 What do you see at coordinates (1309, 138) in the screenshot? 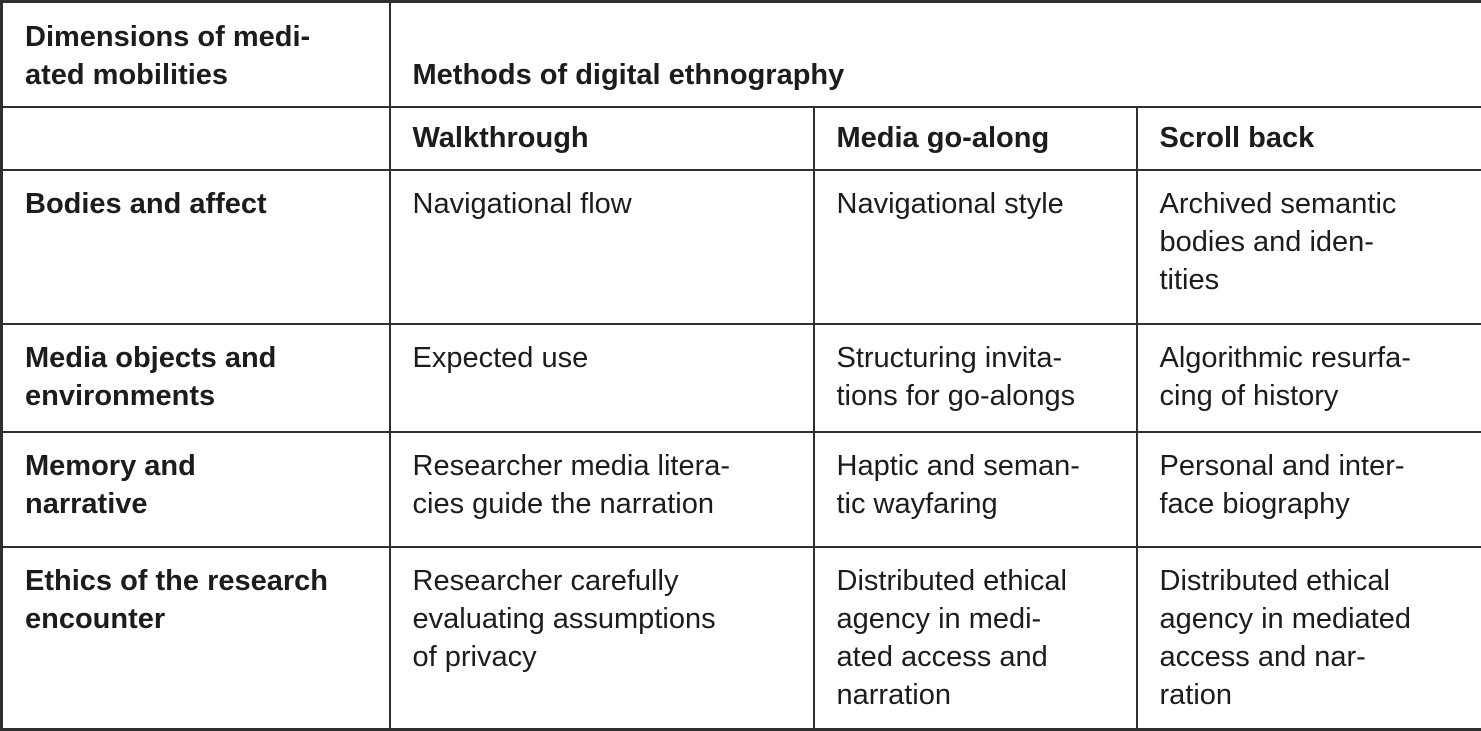
I see `column-header-scroll-back: Scroll back` at bounding box center [1309, 138].